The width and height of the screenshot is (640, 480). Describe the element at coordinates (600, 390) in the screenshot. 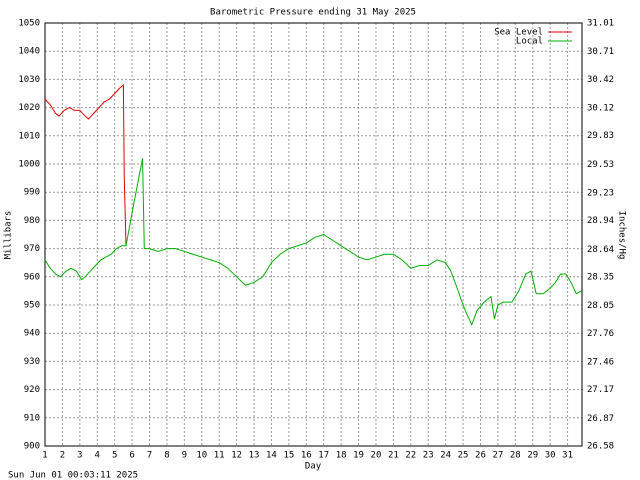

I see `y2-tick-label: 27.17` at that location.